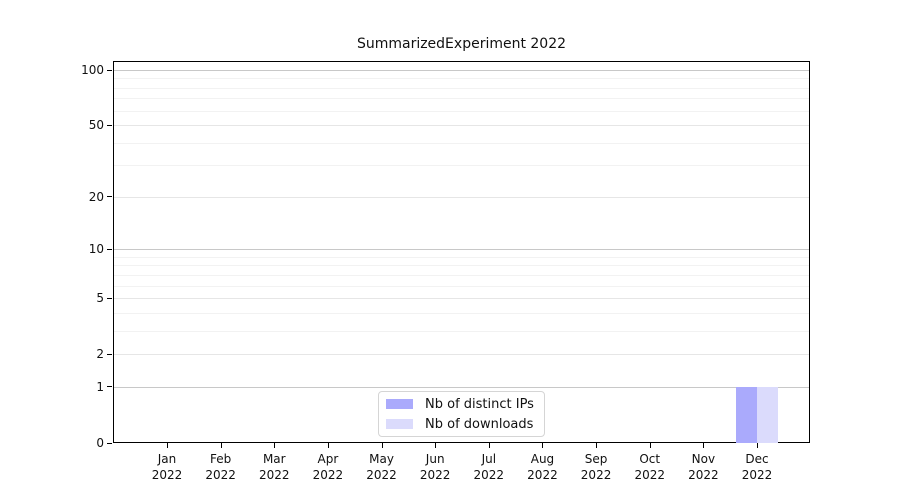 The width and height of the screenshot is (900, 500). What do you see at coordinates (381, 459) in the screenshot?
I see `x-tick-month: May` at bounding box center [381, 459].